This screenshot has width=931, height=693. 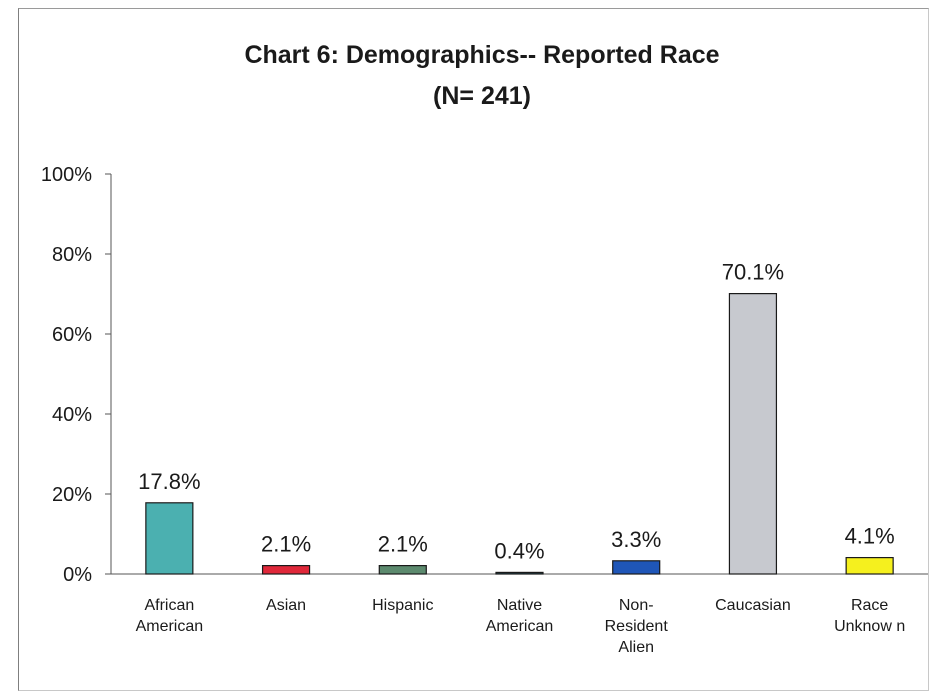 What do you see at coordinates (286, 605) in the screenshot?
I see `category-label: Asian` at bounding box center [286, 605].